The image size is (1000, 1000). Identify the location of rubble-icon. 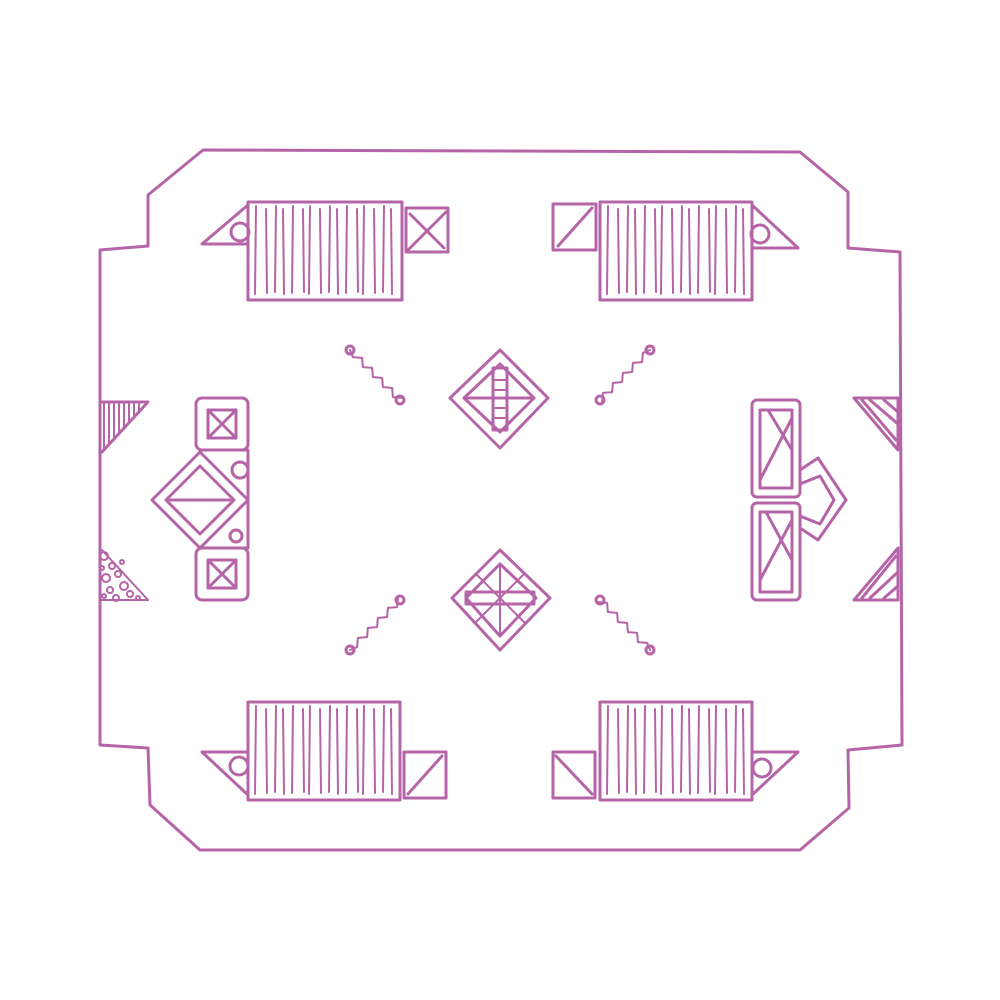
(124, 575).